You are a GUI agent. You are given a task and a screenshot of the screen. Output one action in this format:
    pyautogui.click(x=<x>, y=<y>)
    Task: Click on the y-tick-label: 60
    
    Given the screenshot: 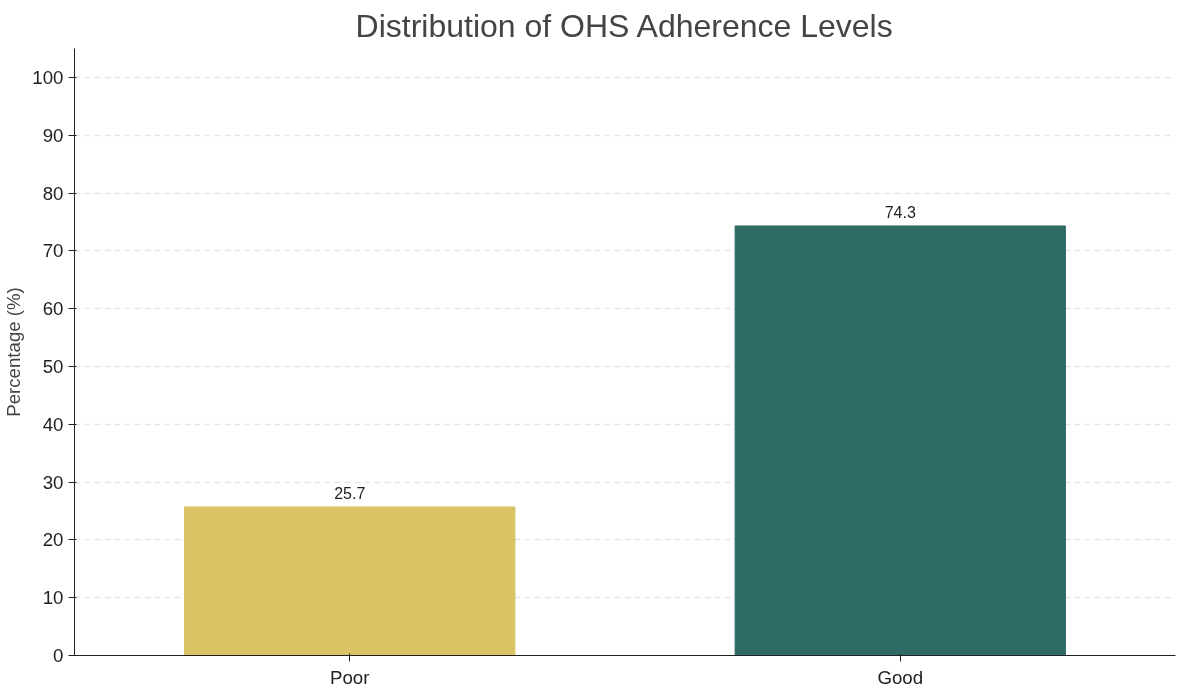 What is the action you would take?
    pyautogui.click(x=53, y=309)
    